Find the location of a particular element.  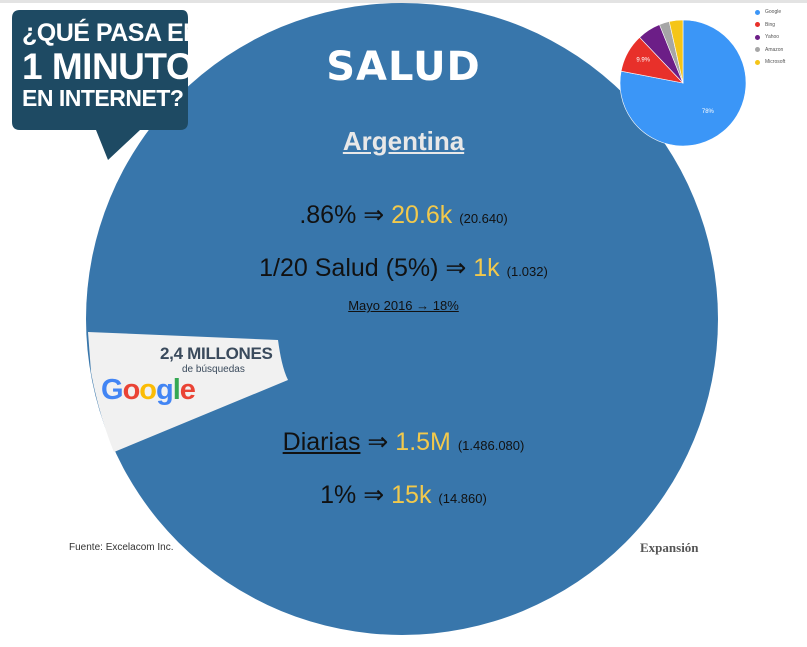

badge-line-1: ¿QUÉ PASA EN is located at coordinates (111, 33).